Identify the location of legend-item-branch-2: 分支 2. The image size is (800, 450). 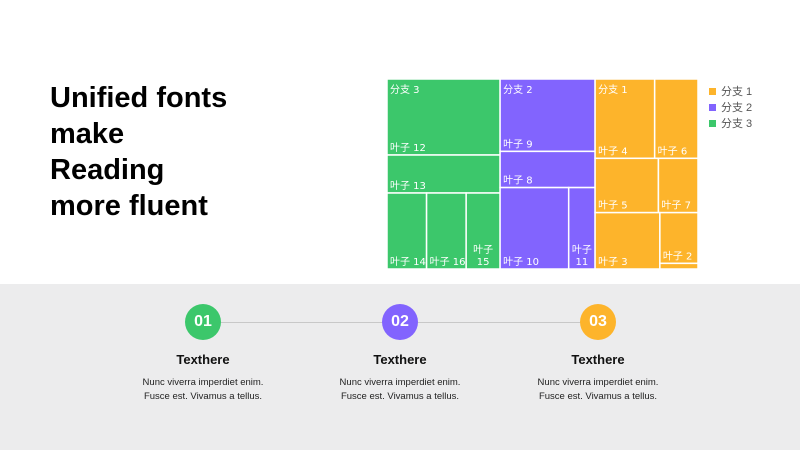
(730, 107).